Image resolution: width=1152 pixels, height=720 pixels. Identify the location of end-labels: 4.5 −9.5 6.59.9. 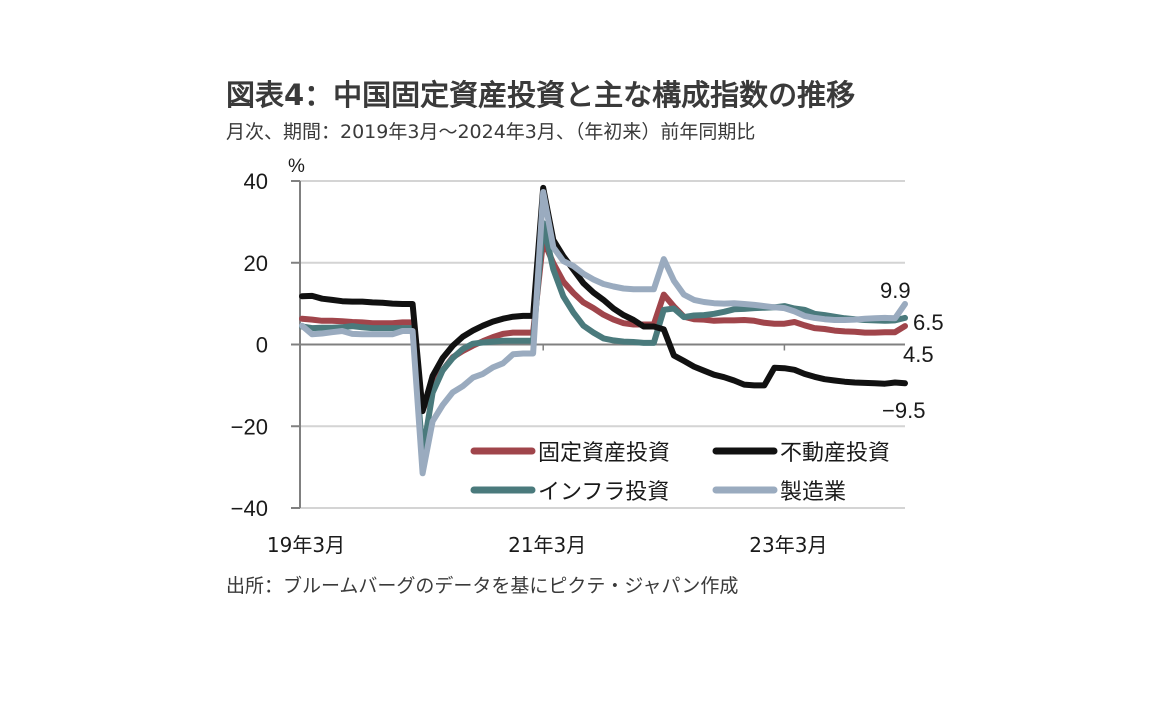
(912, 350).